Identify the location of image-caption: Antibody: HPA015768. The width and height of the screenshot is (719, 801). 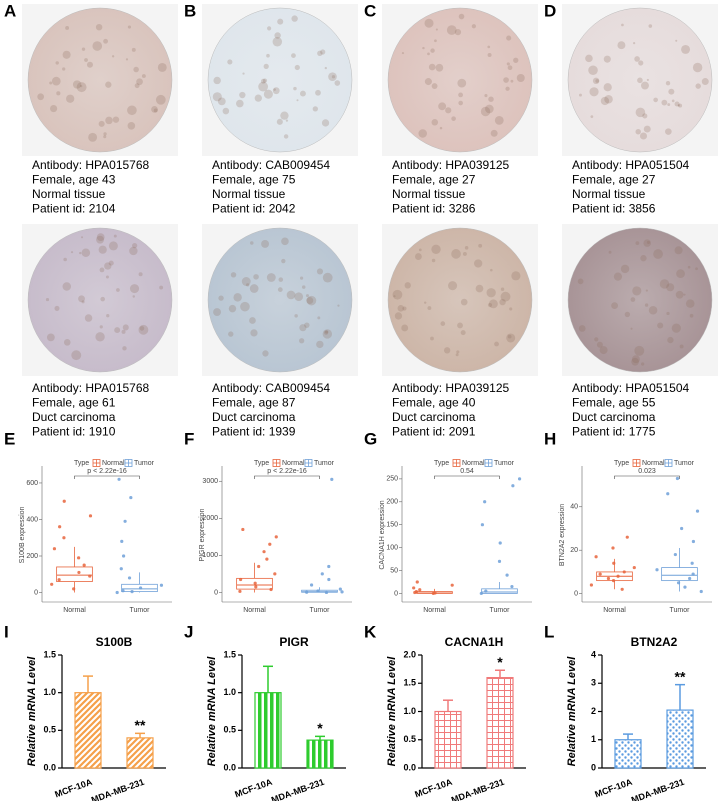
(91, 165).